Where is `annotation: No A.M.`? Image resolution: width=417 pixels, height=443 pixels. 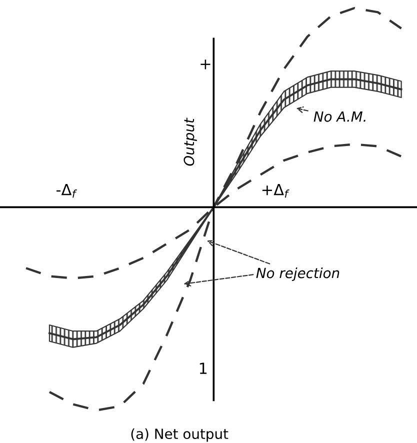 annotation: No A.M. is located at coordinates (340, 117).